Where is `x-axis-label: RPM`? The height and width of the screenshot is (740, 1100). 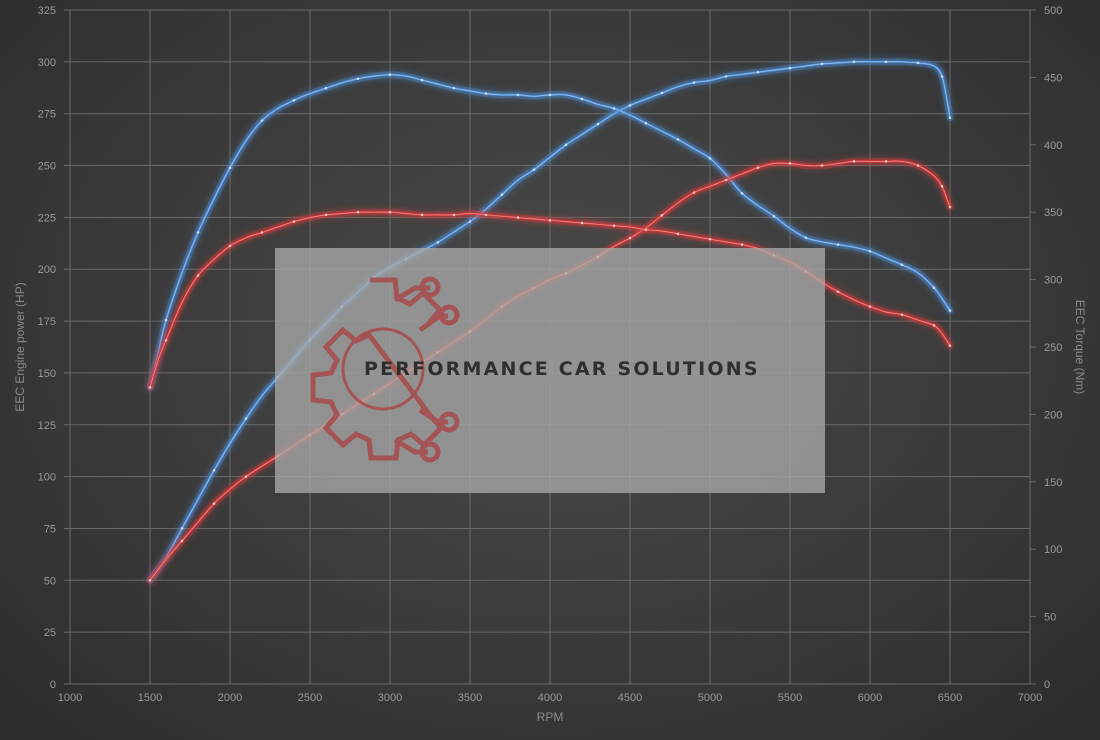
x-axis-label: RPM is located at coordinates (550, 717).